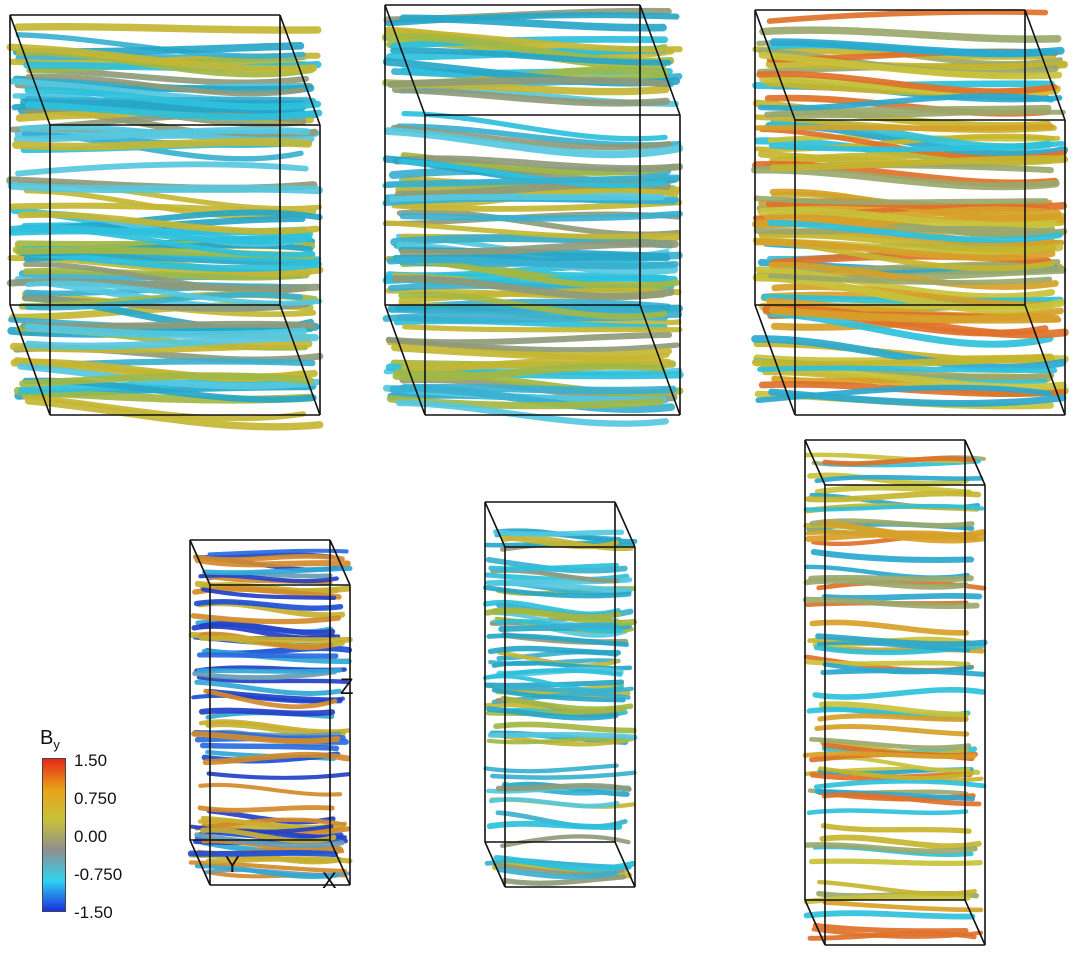 The width and height of the screenshot is (1081, 956). Describe the element at coordinates (532, 215) in the screenshot. I see `panel-top-middle` at that location.